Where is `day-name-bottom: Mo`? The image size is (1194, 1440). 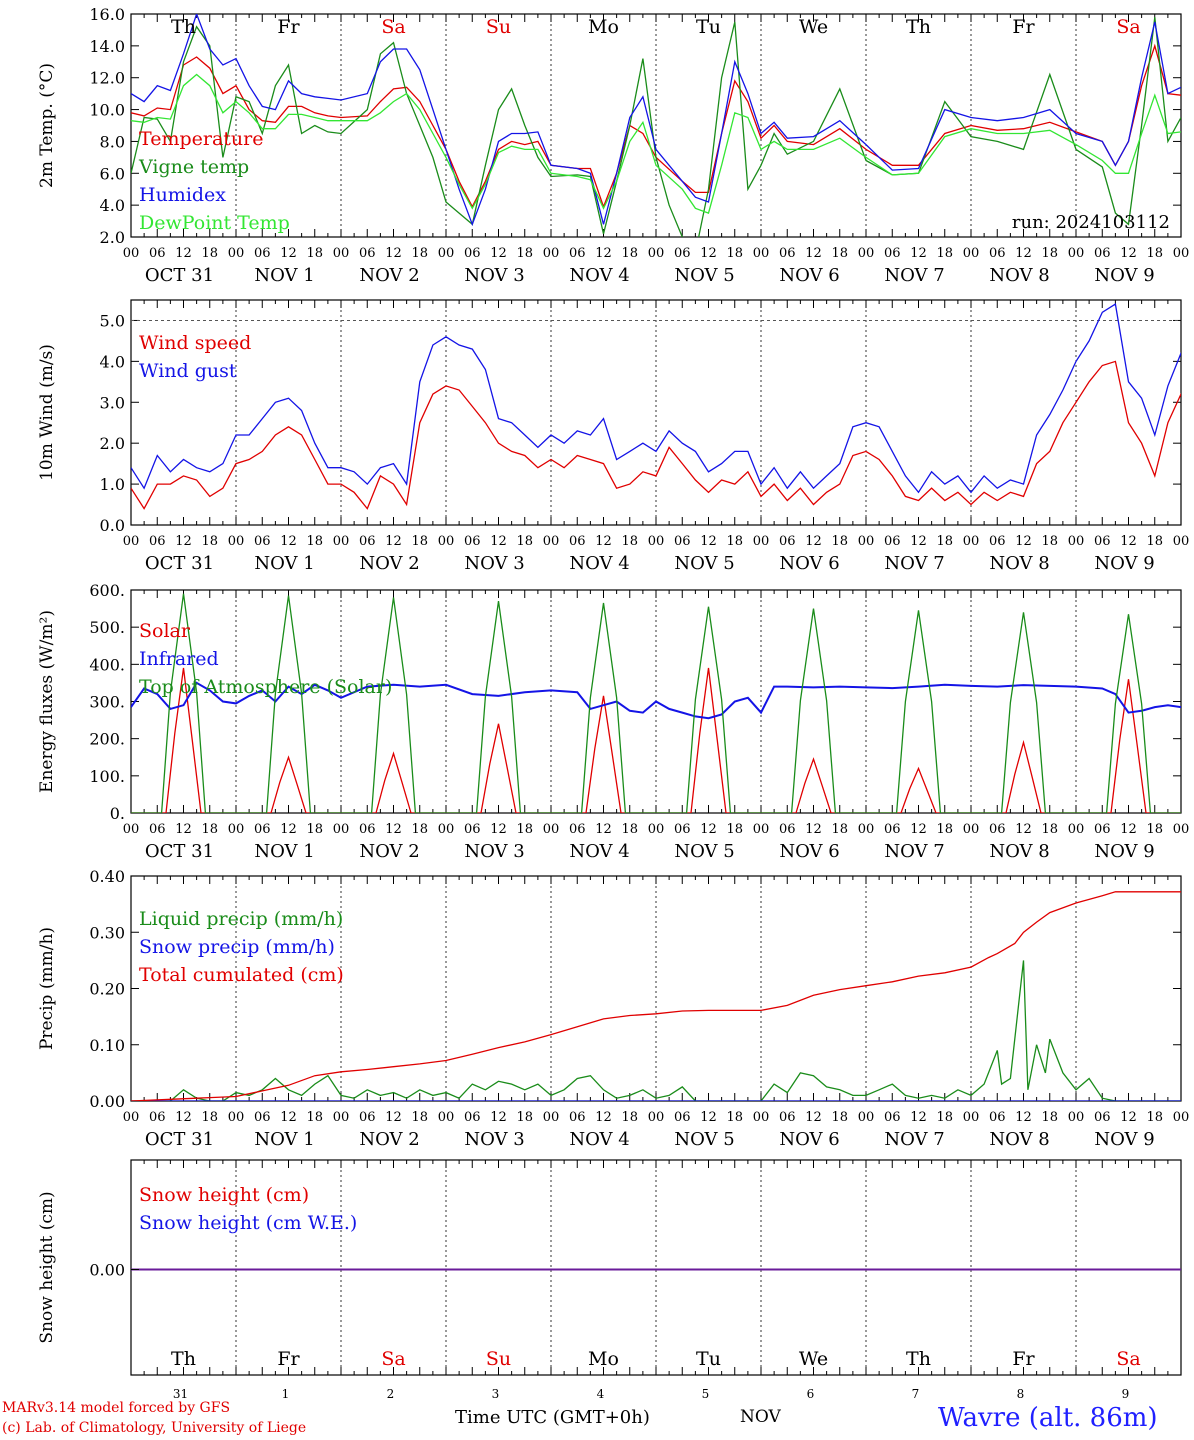
day-name-bottom: Mo is located at coordinates (603, 1359).